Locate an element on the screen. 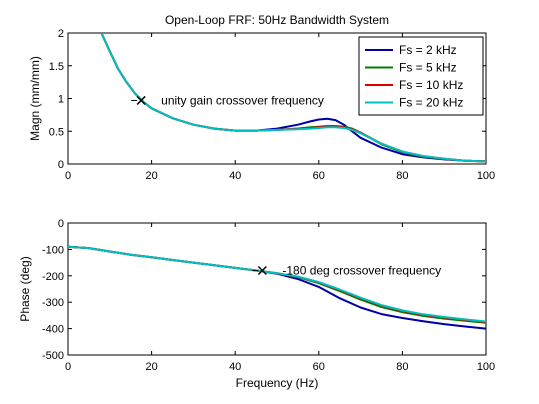 This screenshot has height=404, width=539. y-tick-label: 1.5 is located at coordinates (56, 67).